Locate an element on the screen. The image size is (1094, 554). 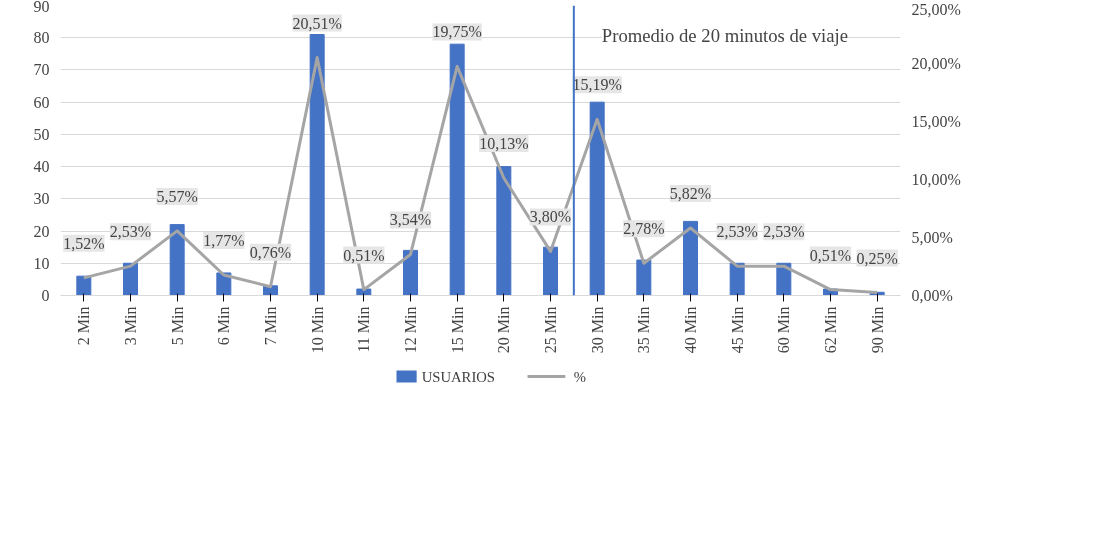
x-tick-label: 90 Min is located at coordinates (877, 330).